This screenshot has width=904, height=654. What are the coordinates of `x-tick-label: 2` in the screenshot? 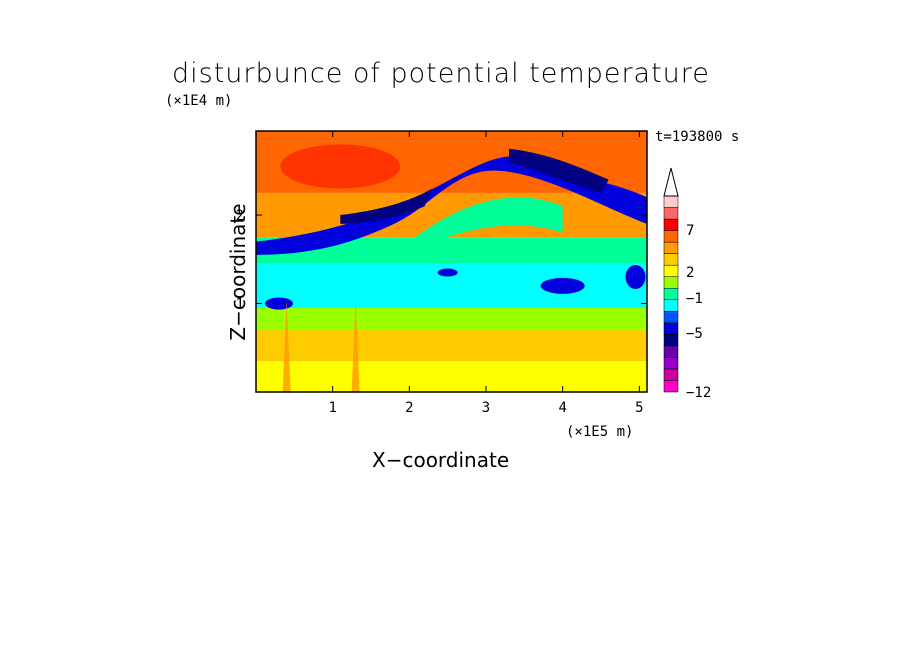 It's located at (409, 408).